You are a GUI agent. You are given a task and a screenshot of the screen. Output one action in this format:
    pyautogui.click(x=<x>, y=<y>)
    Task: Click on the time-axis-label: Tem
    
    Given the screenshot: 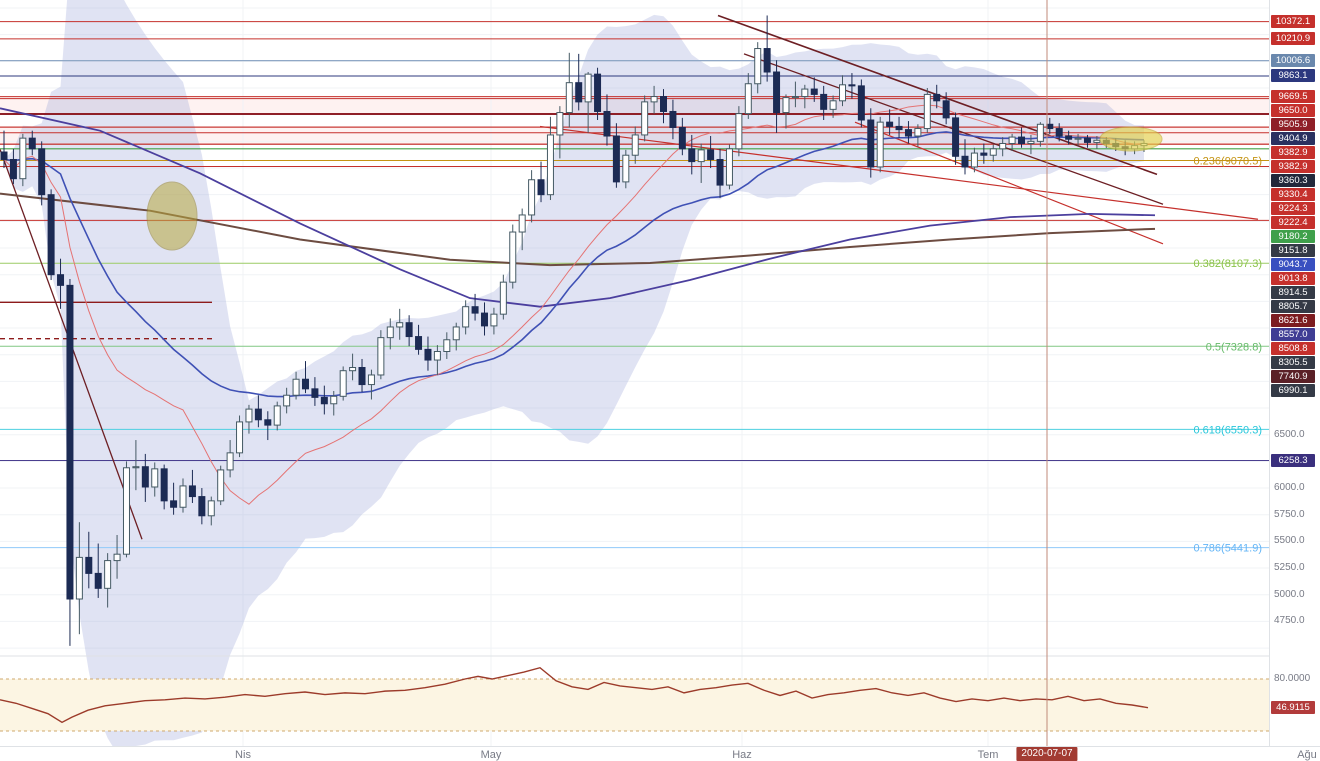 What is the action you would take?
    pyautogui.click(x=988, y=755)
    